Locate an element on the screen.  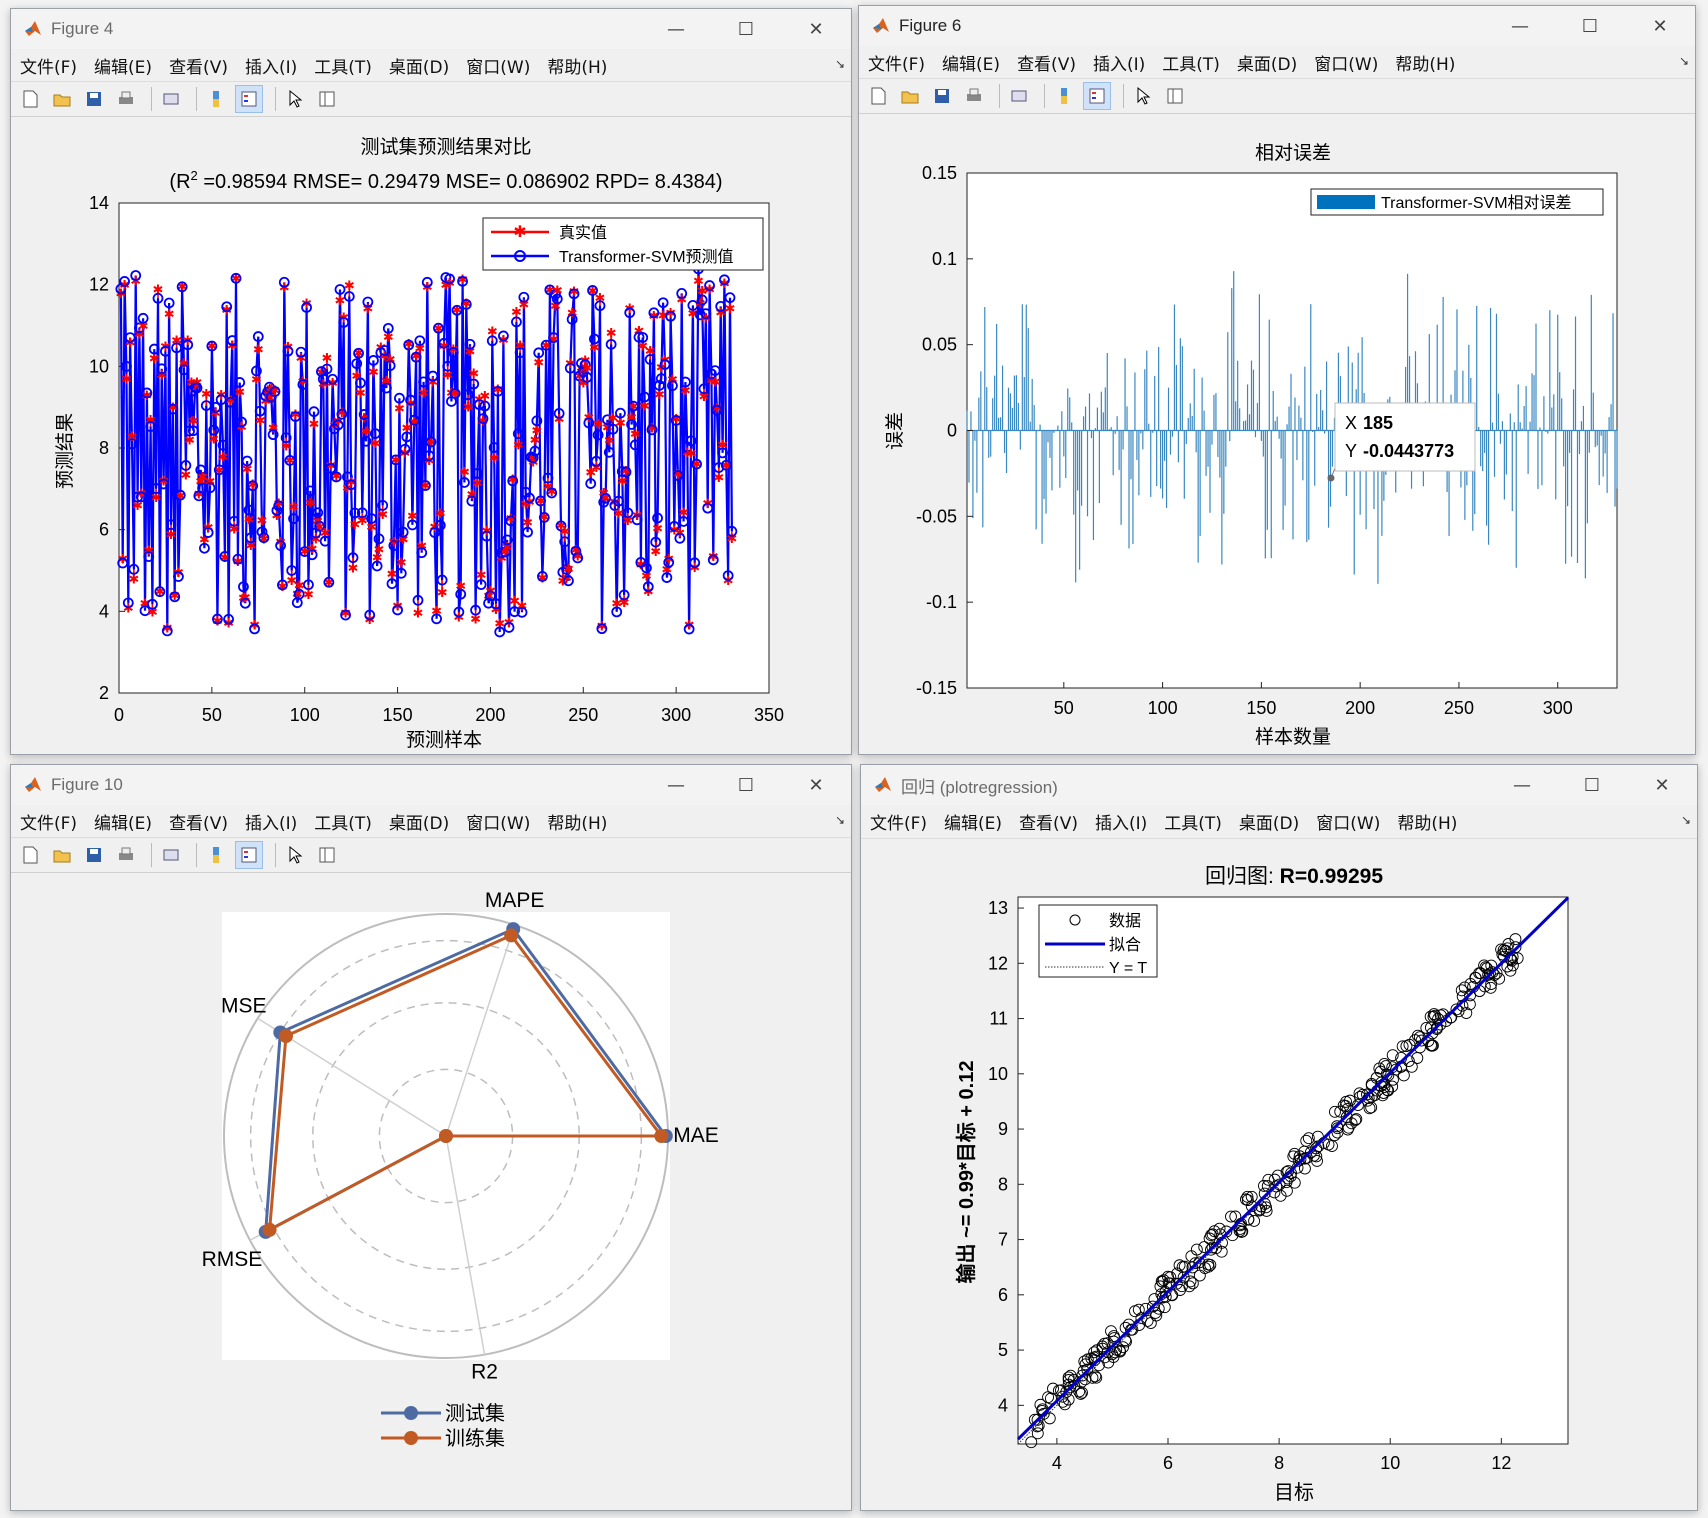
figure6-titlebar: Figure 6 — ☐ ✕ is located at coordinates (1277, 26).